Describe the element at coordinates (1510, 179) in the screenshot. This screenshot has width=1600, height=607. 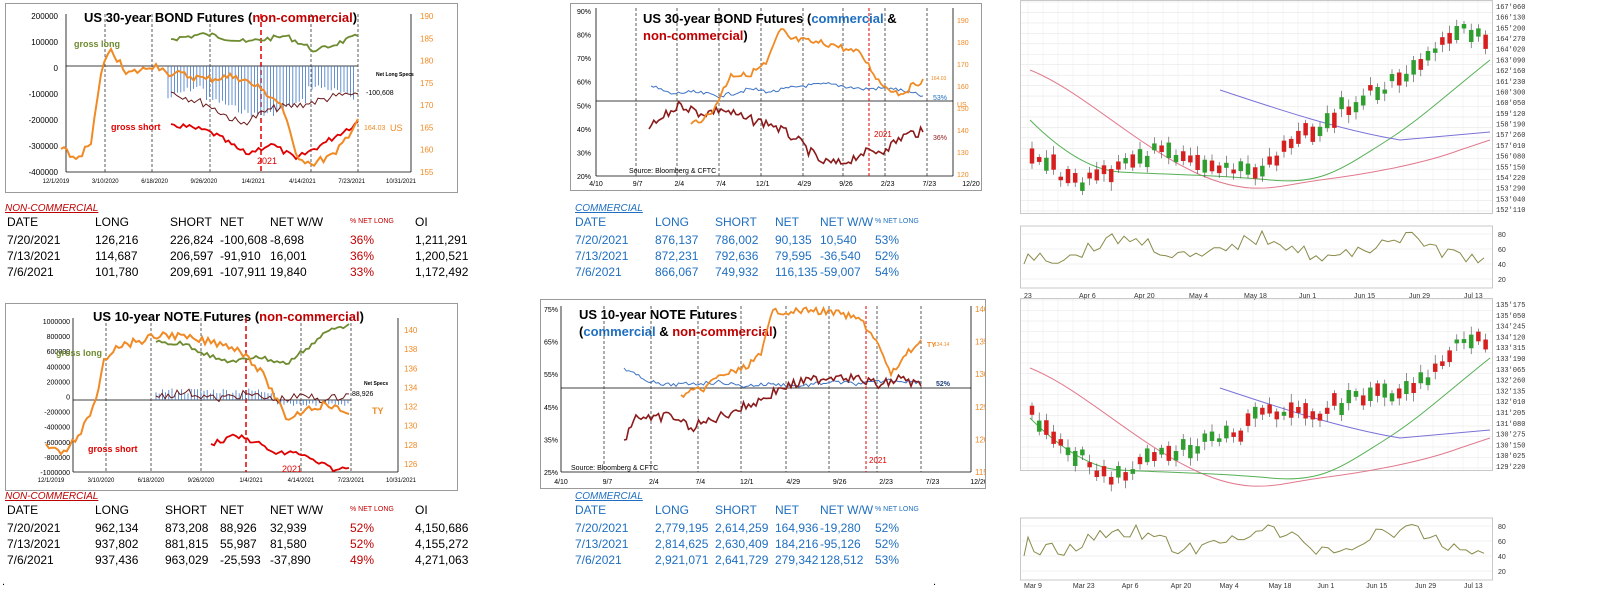
I see `price-axis-tick: 154'220` at that location.